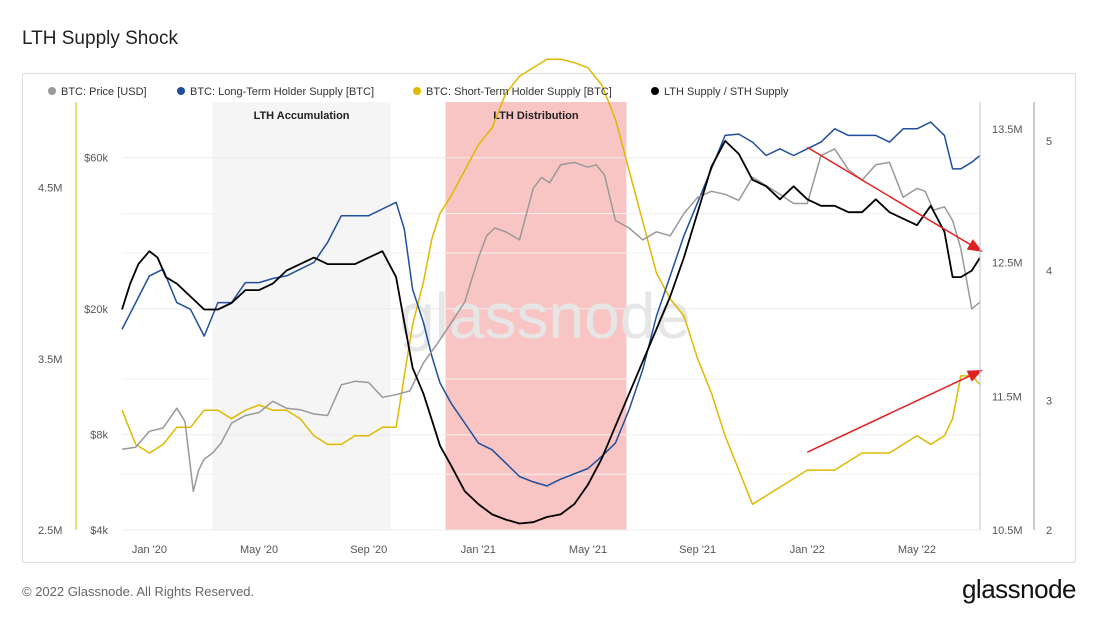  Describe the element at coordinates (894, 411) in the screenshot. I see `trend-arrow-sth` at that location.